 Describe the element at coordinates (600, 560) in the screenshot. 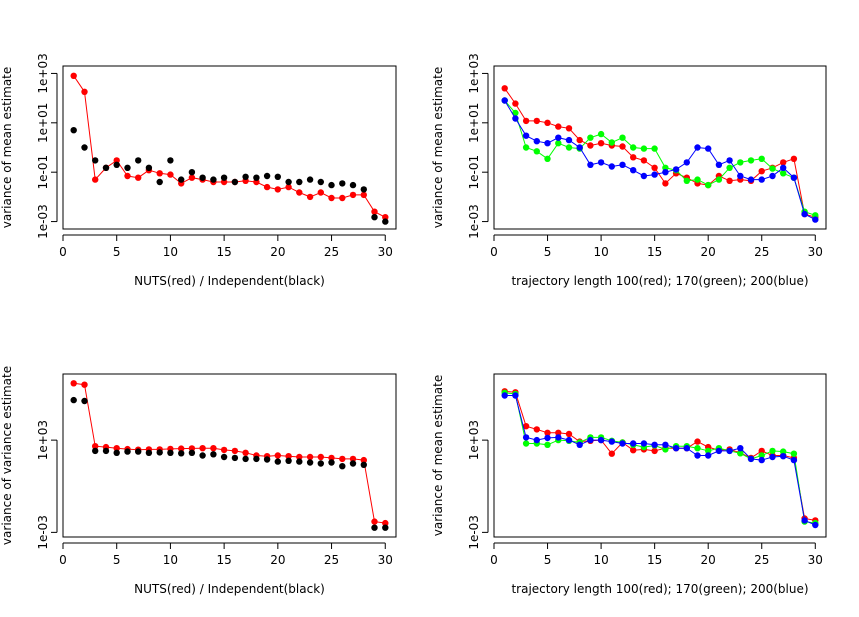

I see `x-tick-label: 10` at that location.